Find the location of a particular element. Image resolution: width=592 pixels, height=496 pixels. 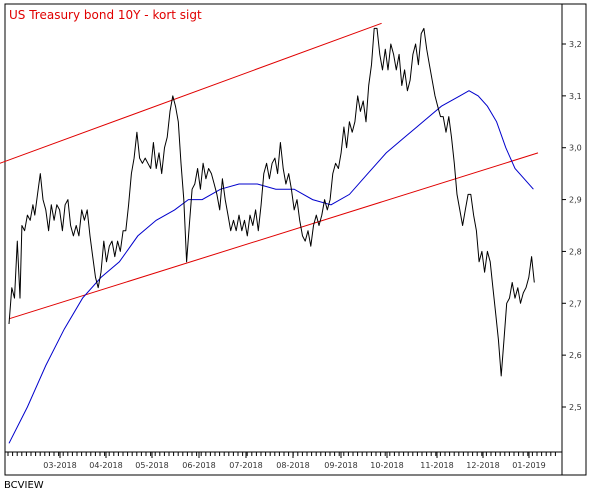

x-tick-label: 11-2018 is located at coordinates (436, 465).